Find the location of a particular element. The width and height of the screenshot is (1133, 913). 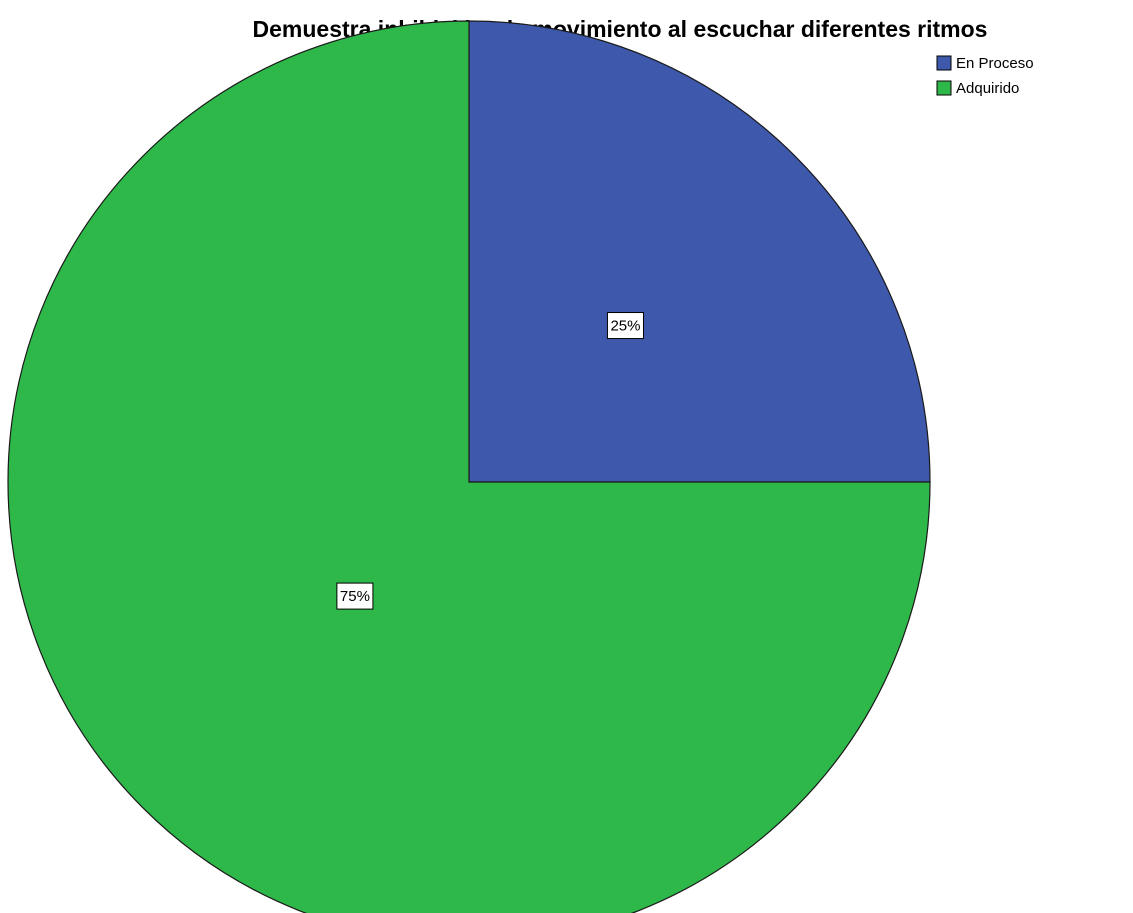

value-label: 25% is located at coordinates (625, 326).